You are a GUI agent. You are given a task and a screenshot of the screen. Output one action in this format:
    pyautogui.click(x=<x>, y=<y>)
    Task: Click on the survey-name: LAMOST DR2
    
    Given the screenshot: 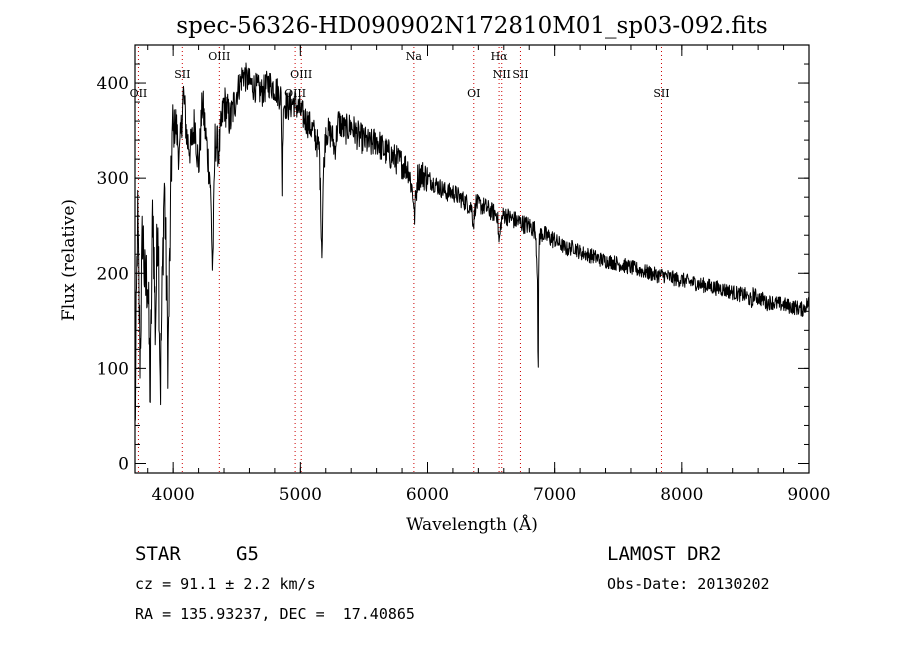 What is the action you would take?
    pyautogui.click(x=664, y=554)
    